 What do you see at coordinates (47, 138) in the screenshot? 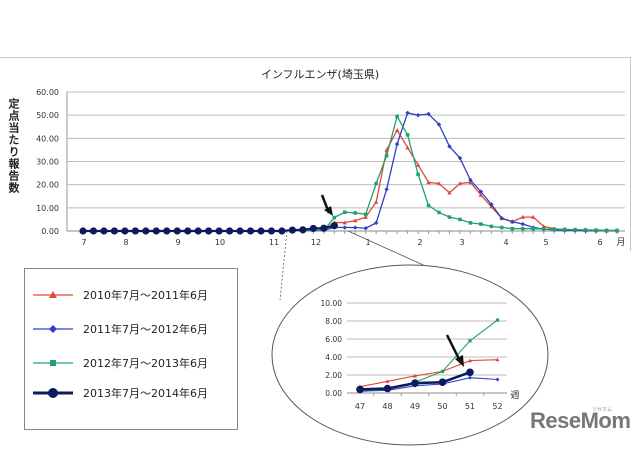
I see `svg-text: 40.00` at bounding box center [47, 138].